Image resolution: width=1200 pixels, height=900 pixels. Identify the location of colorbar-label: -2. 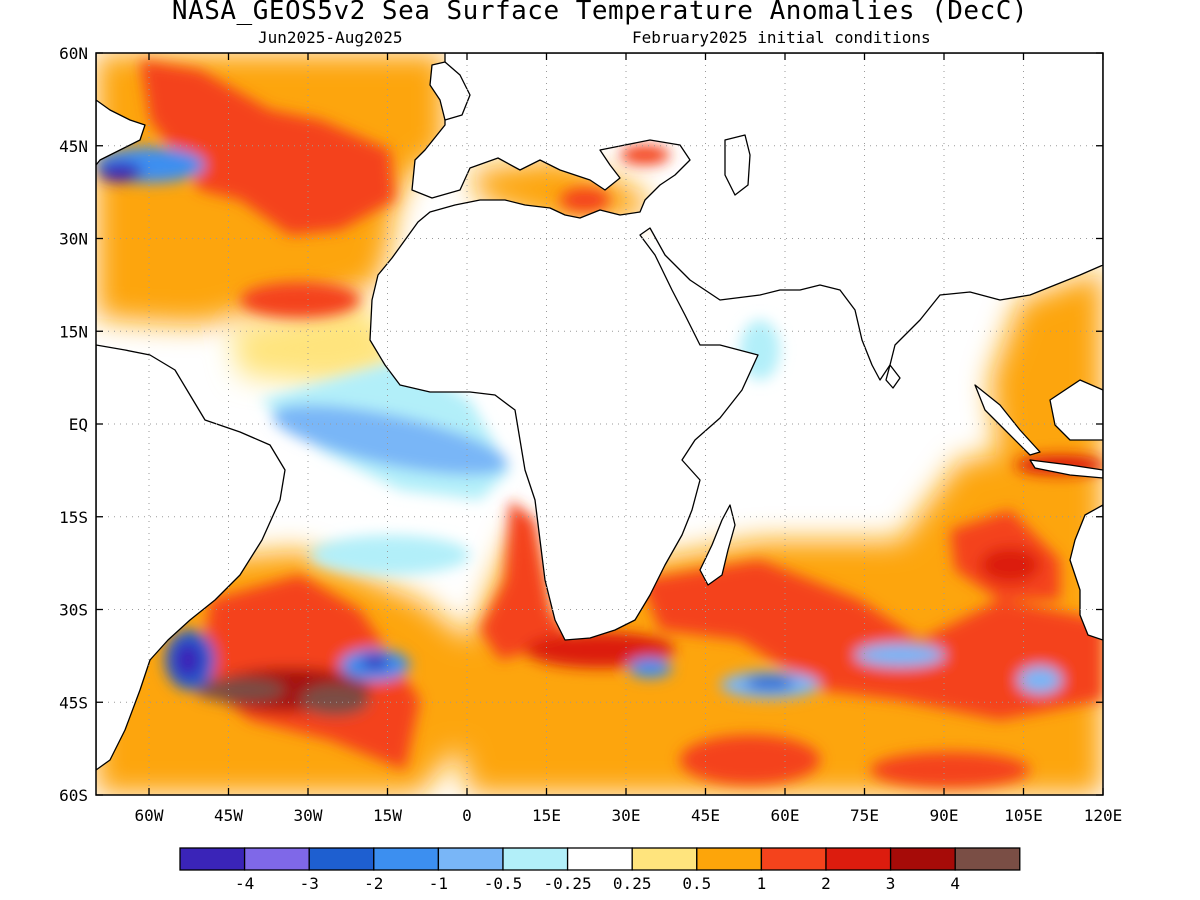
(373, 883).